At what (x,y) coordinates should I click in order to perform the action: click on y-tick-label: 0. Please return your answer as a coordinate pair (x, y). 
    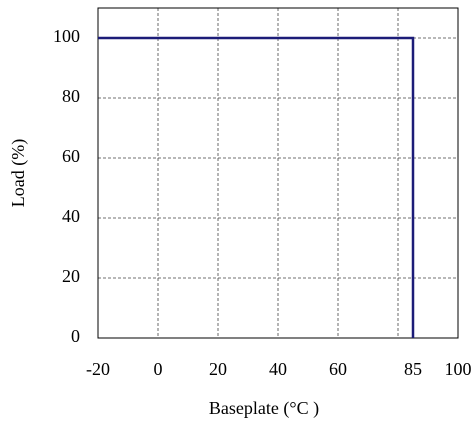
    Looking at the image, I should click on (75, 336).